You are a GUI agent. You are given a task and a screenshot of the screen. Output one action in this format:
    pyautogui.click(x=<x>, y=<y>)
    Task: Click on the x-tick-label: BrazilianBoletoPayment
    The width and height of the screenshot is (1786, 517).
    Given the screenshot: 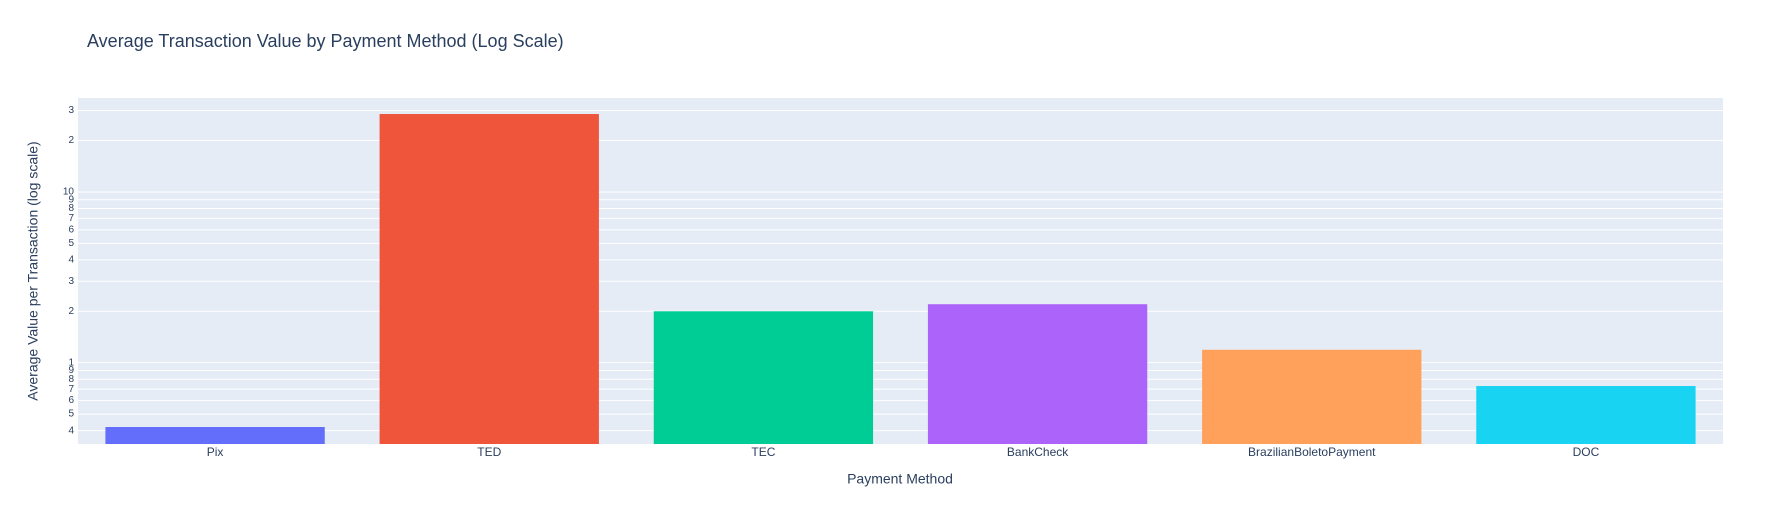 What is the action you would take?
    pyautogui.click(x=1312, y=452)
    